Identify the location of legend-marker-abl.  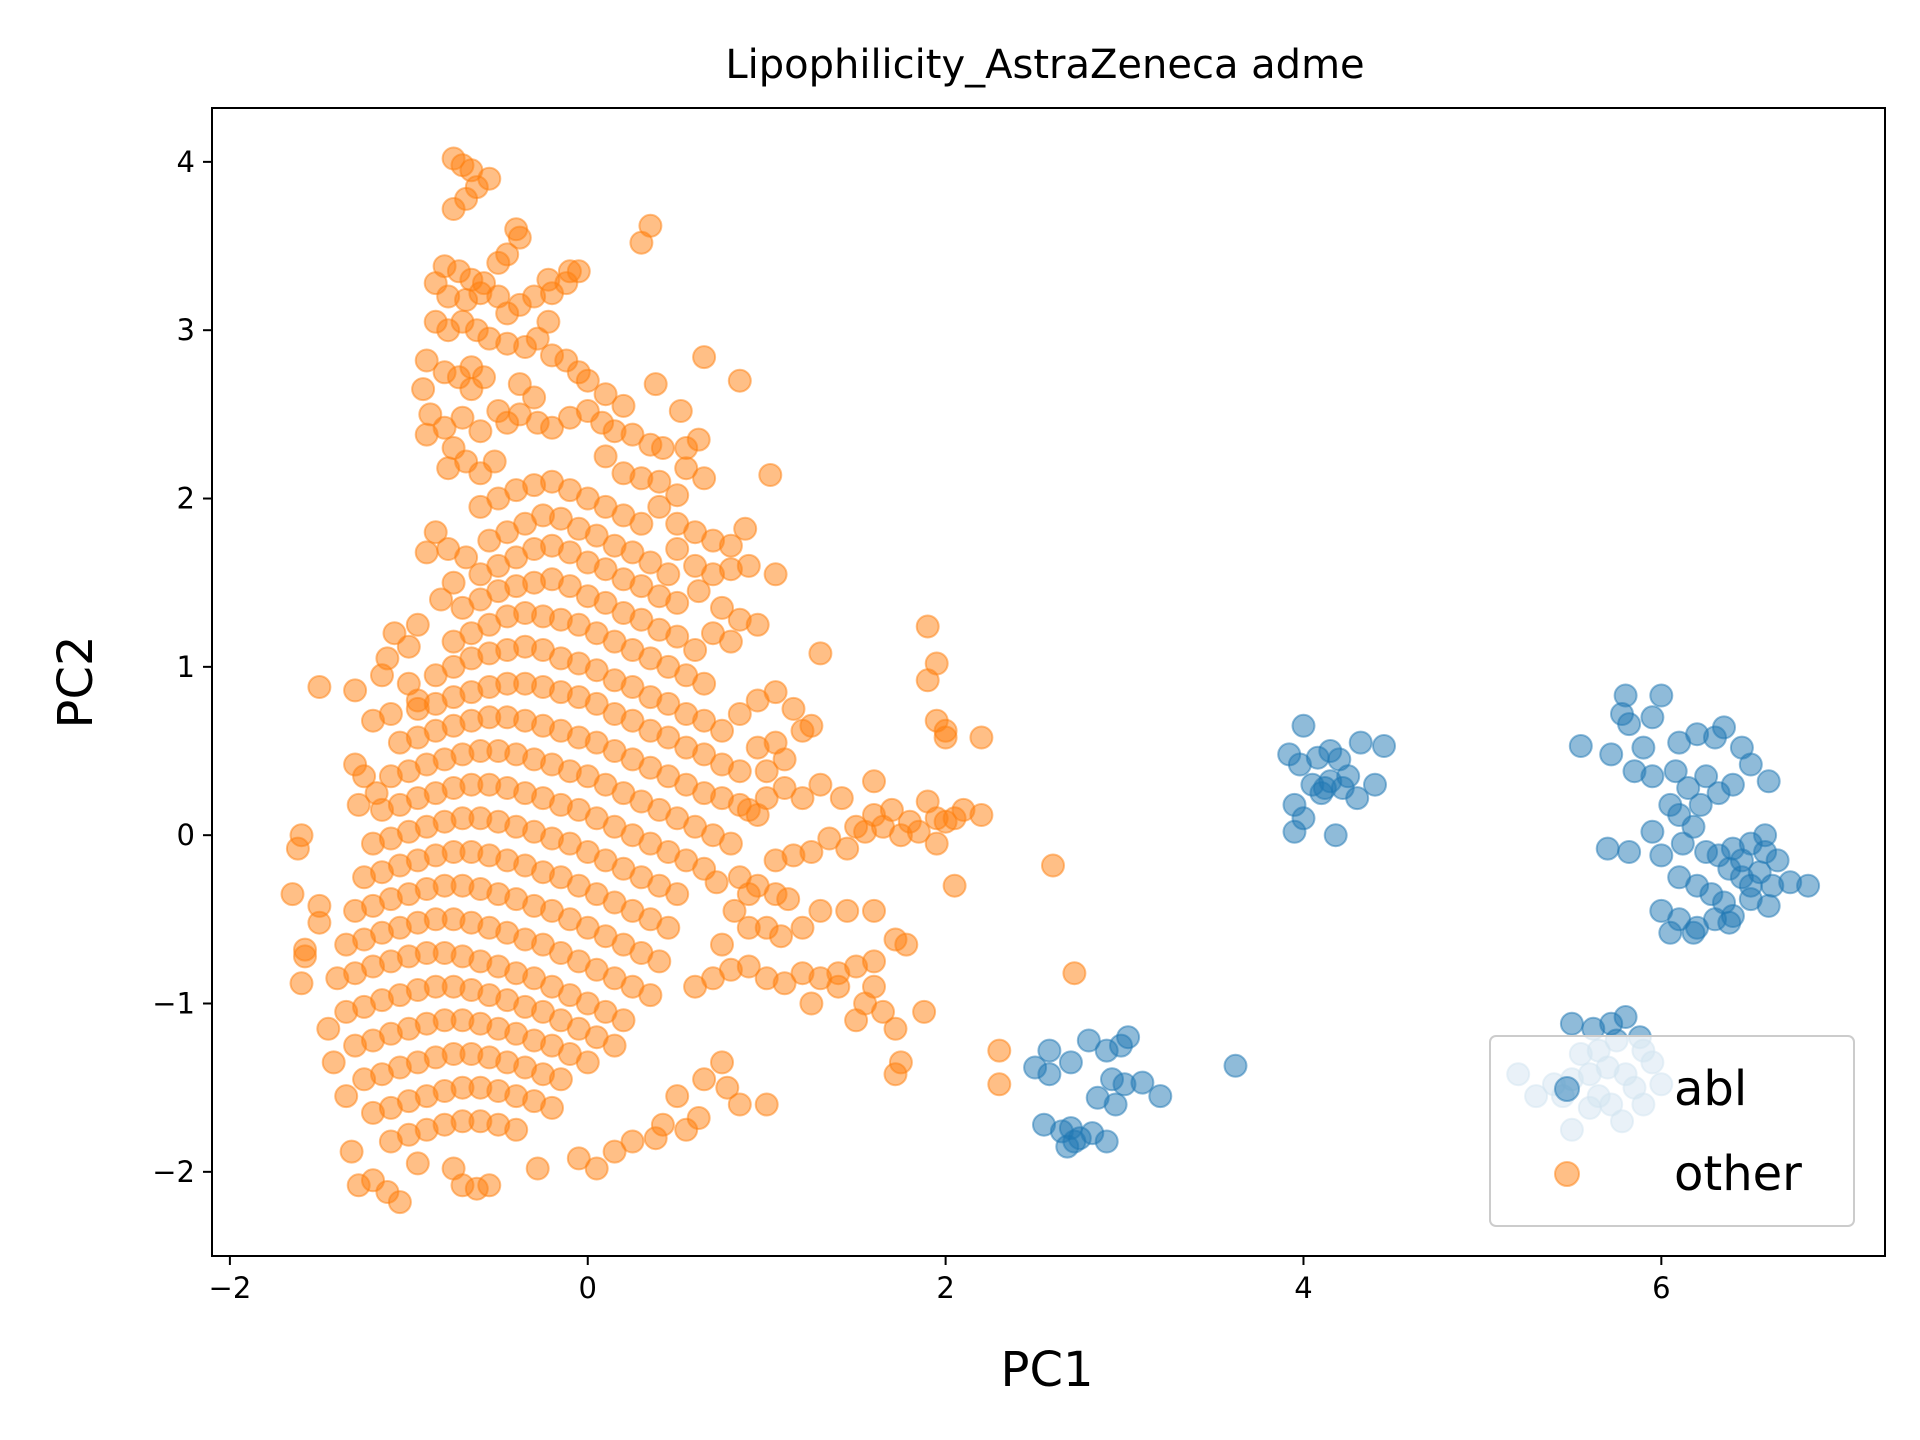
(1567, 1089).